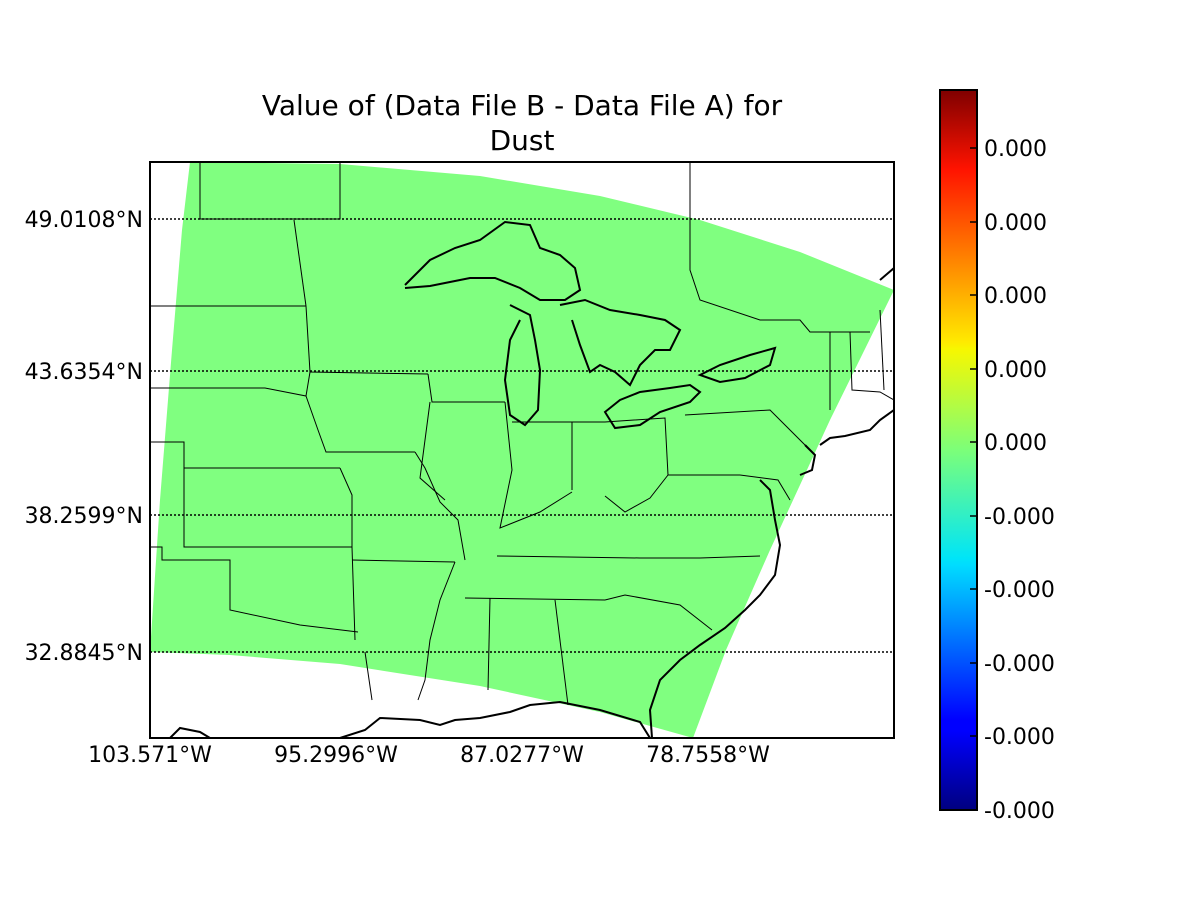 This screenshot has height=900, width=1200. Describe the element at coordinates (84, 653) in the screenshot. I see `lat-label: 32.8845°N` at that location.